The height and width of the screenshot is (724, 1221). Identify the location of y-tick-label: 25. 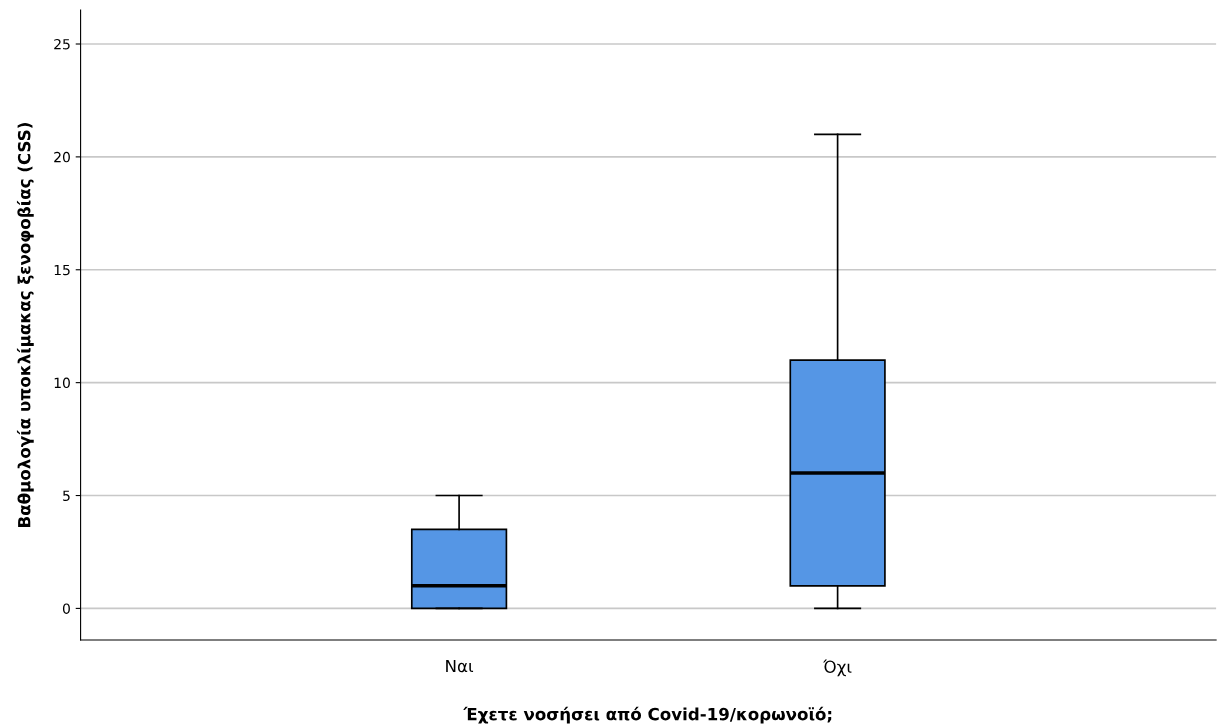
(62, 44).